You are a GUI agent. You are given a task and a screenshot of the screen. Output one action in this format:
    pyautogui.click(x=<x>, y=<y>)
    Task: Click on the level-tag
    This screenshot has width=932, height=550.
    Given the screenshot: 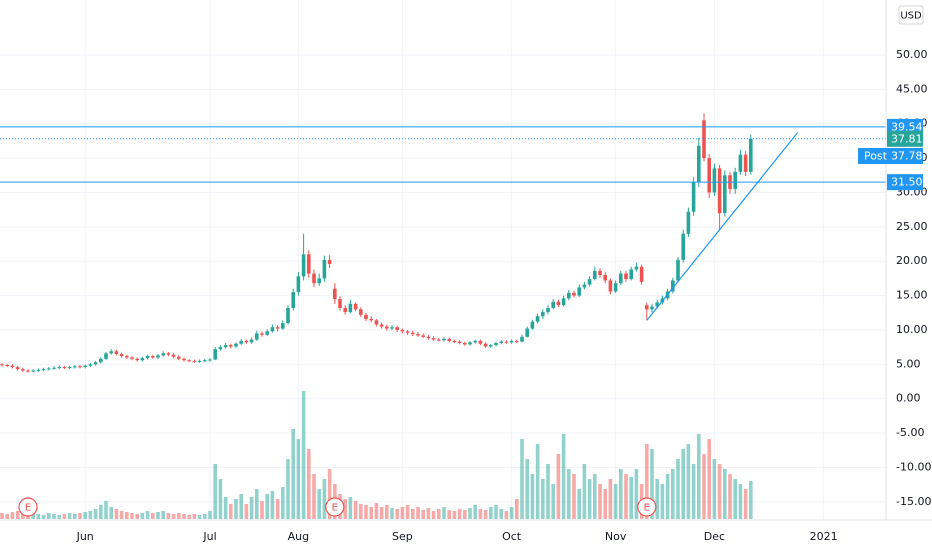 What is the action you would take?
    pyautogui.click(x=905, y=182)
    